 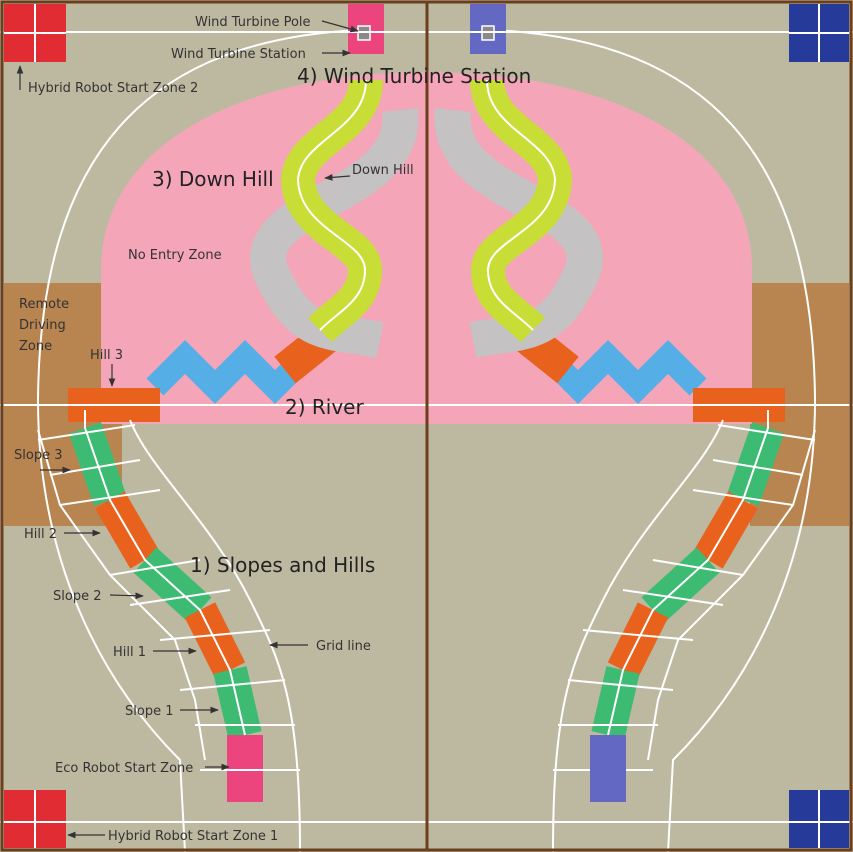 I want to click on label-slope-2: Slope 2, so click(x=77, y=596).